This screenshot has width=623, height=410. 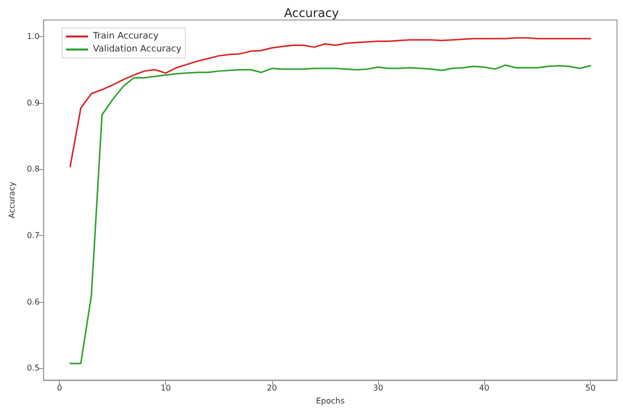 I want to click on y-tick-label: 0.6, so click(x=33, y=301).